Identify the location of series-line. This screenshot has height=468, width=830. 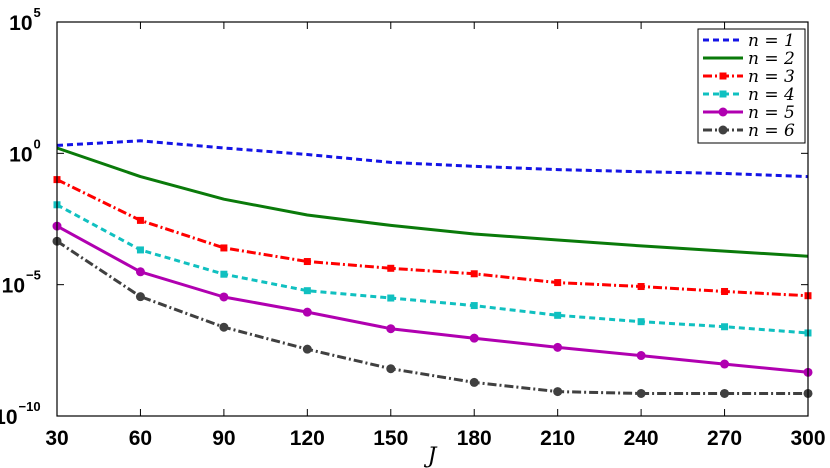
(432, 159).